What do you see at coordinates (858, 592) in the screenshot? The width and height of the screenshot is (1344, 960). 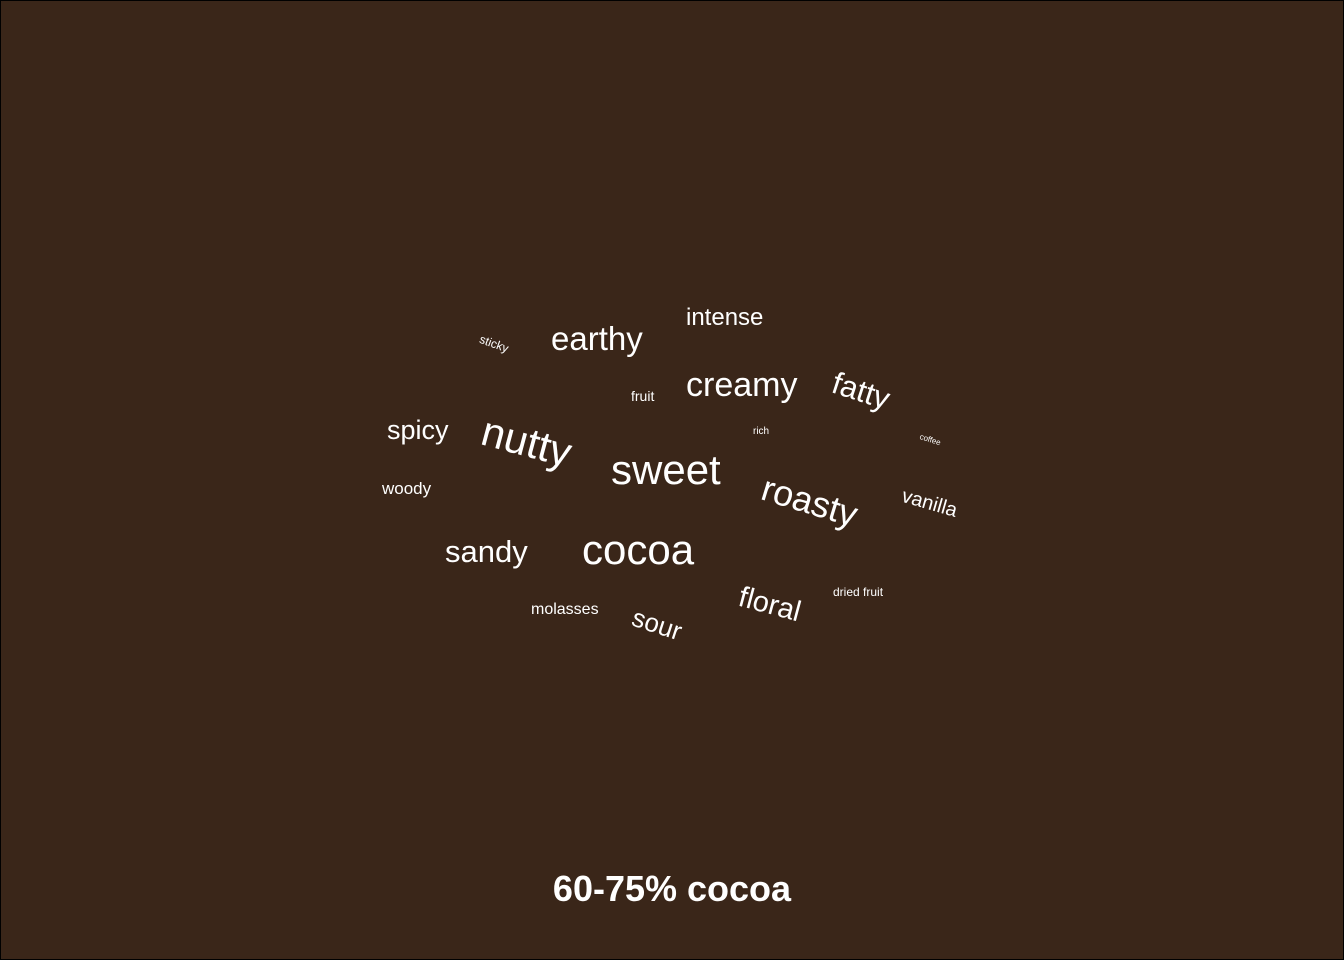 I see `word-dried-fruit: dried fruit` at bounding box center [858, 592].